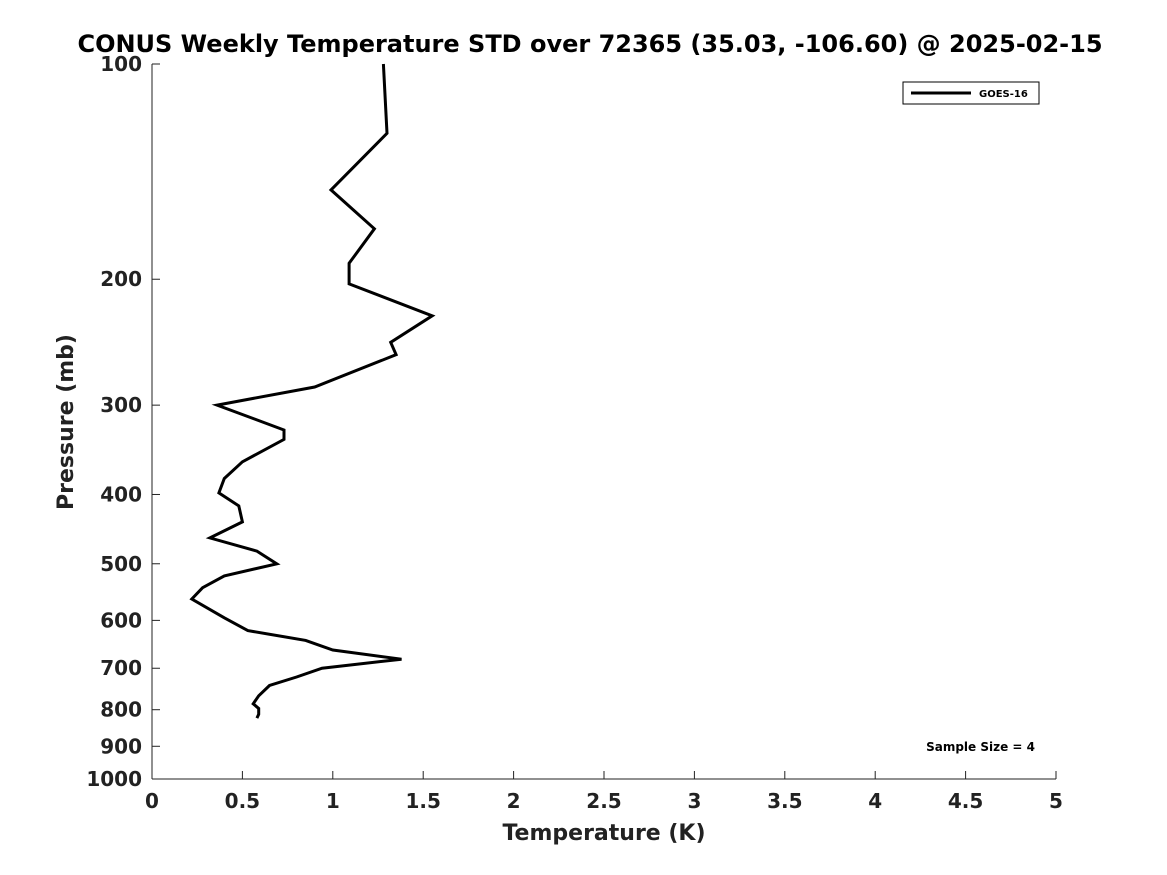 This screenshot has height=875, width=1167. What do you see at coordinates (242, 801) in the screenshot?
I see `x-tick-label: 0.5` at bounding box center [242, 801].